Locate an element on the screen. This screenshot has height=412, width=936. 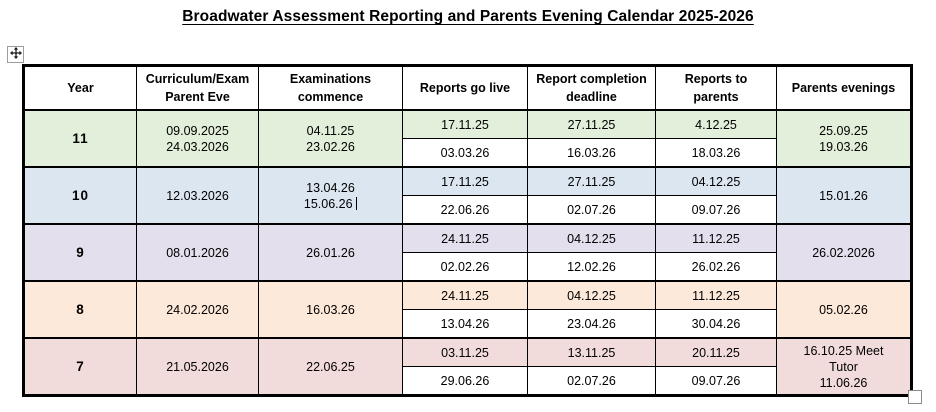
cell-parents-evenings: 25.09.25 19.03.26 is located at coordinates (844, 138).